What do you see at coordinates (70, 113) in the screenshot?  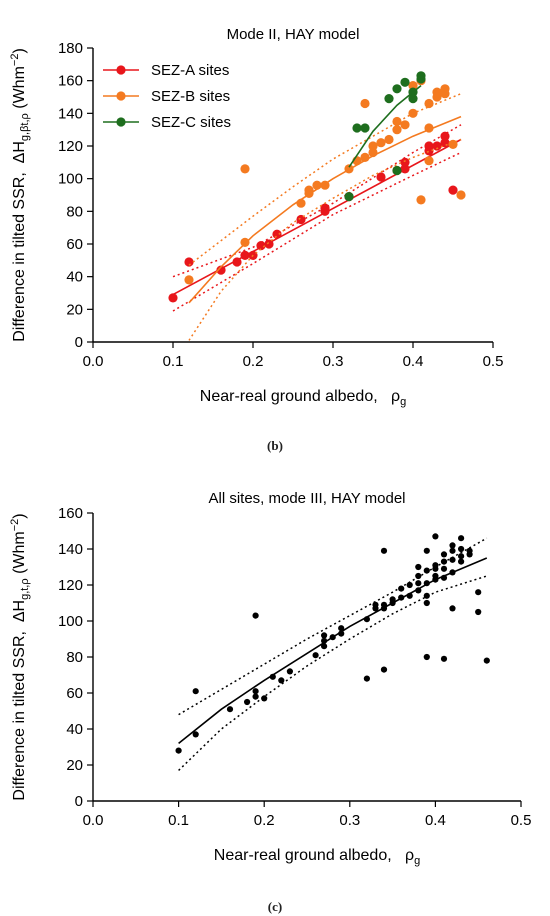 I see `y-tick-label: 140` at bounding box center [70, 113].